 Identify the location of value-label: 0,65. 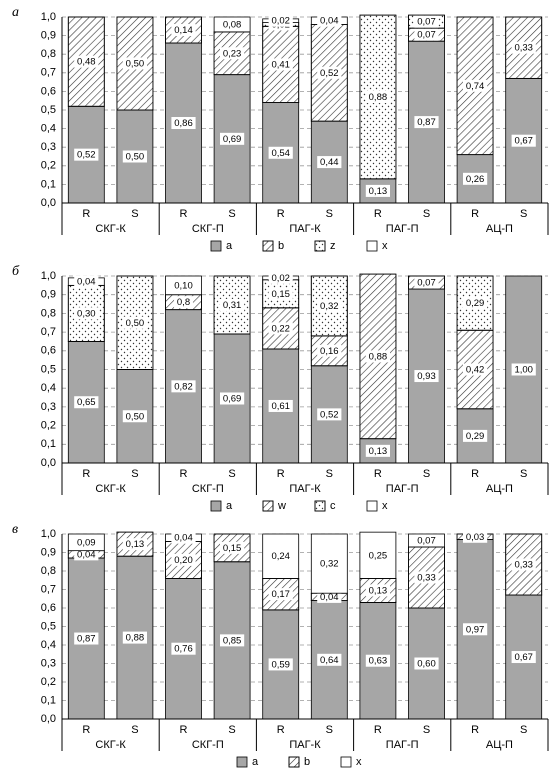
(86, 402).